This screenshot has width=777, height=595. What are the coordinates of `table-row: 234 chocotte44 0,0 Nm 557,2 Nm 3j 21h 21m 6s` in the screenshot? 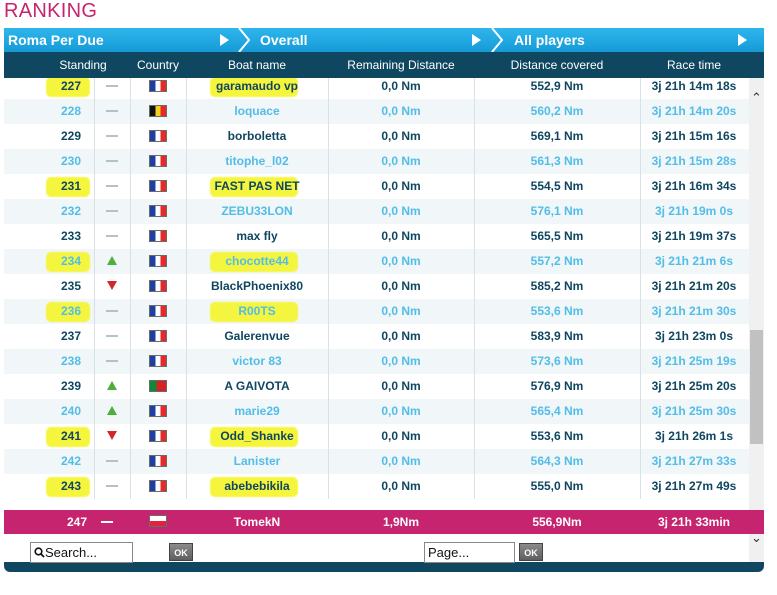 It's located at (376, 261).